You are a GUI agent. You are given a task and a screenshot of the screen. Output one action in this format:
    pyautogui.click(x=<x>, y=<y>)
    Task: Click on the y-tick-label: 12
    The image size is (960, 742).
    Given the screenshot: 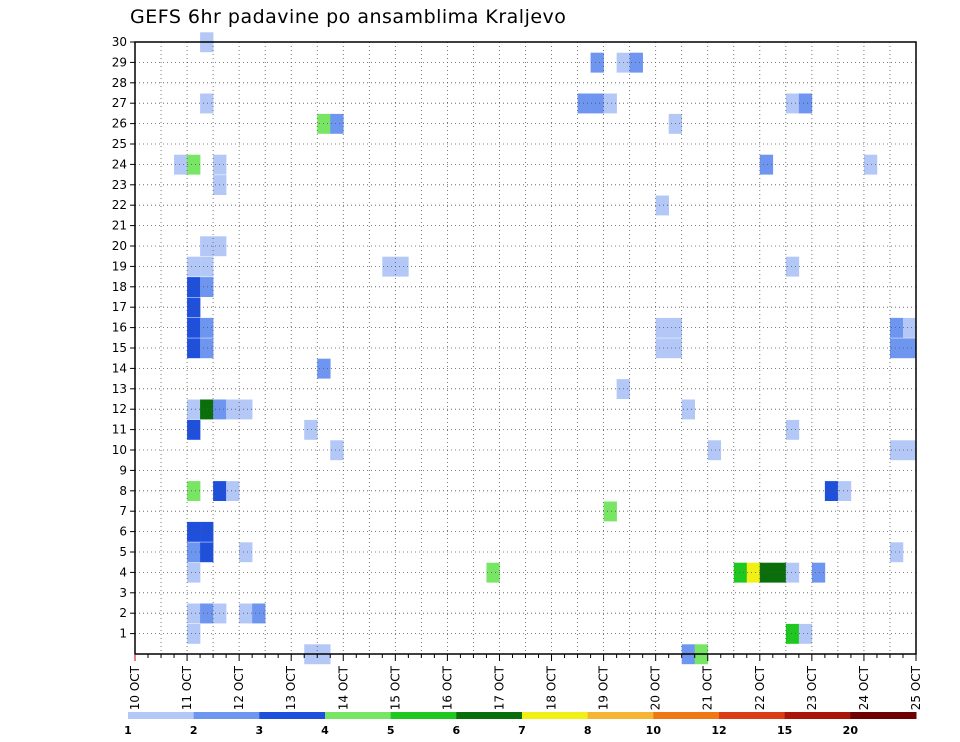 What is the action you would take?
    pyautogui.click(x=119, y=409)
    